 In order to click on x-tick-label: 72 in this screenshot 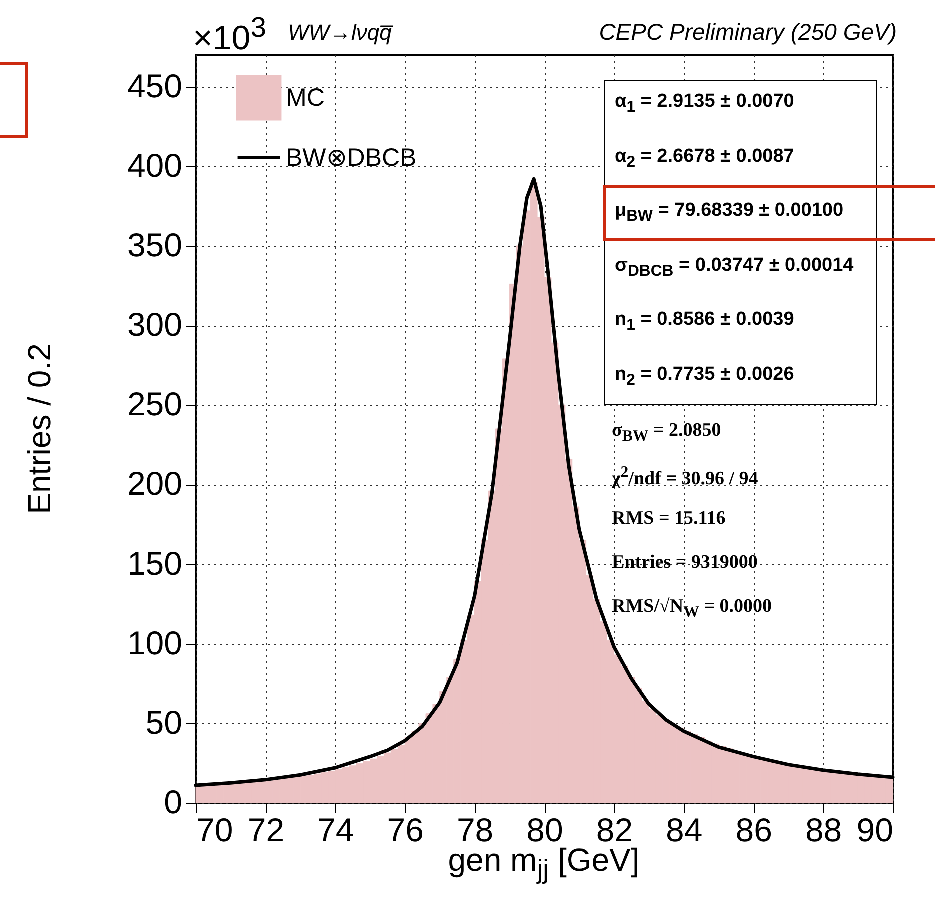, I will do `click(266, 830)`.